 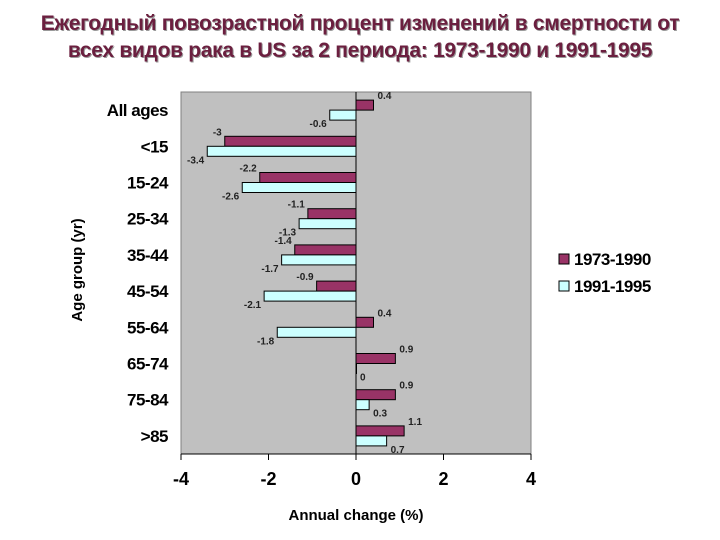 What do you see at coordinates (398, 450) in the screenshot?
I see `data-label: 0.7` at bounding box center [398, 450].